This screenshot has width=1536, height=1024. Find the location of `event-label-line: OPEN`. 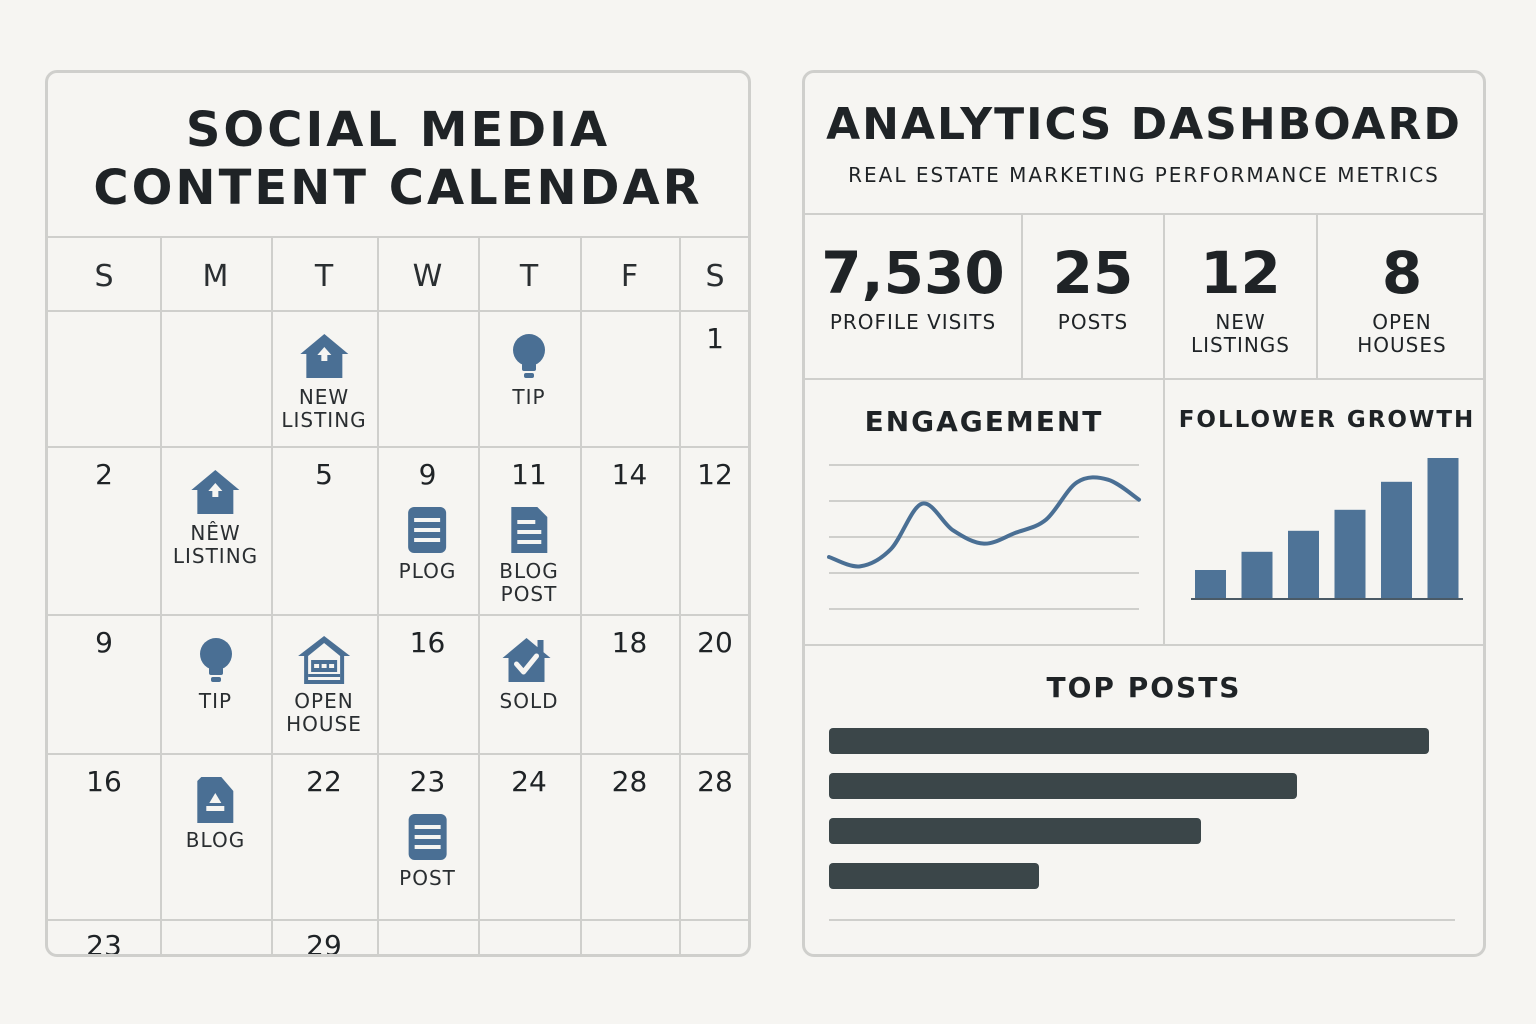

event-label-line: OPEN is located at coordinates (324, 701).